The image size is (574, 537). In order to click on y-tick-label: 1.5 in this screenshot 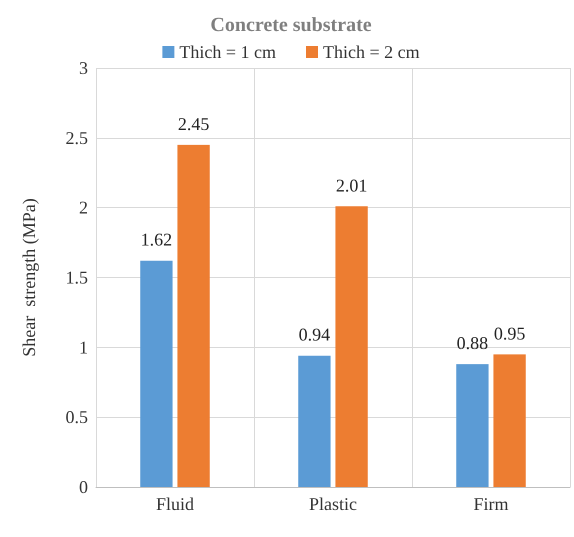, I will do `click(77, 278)`.